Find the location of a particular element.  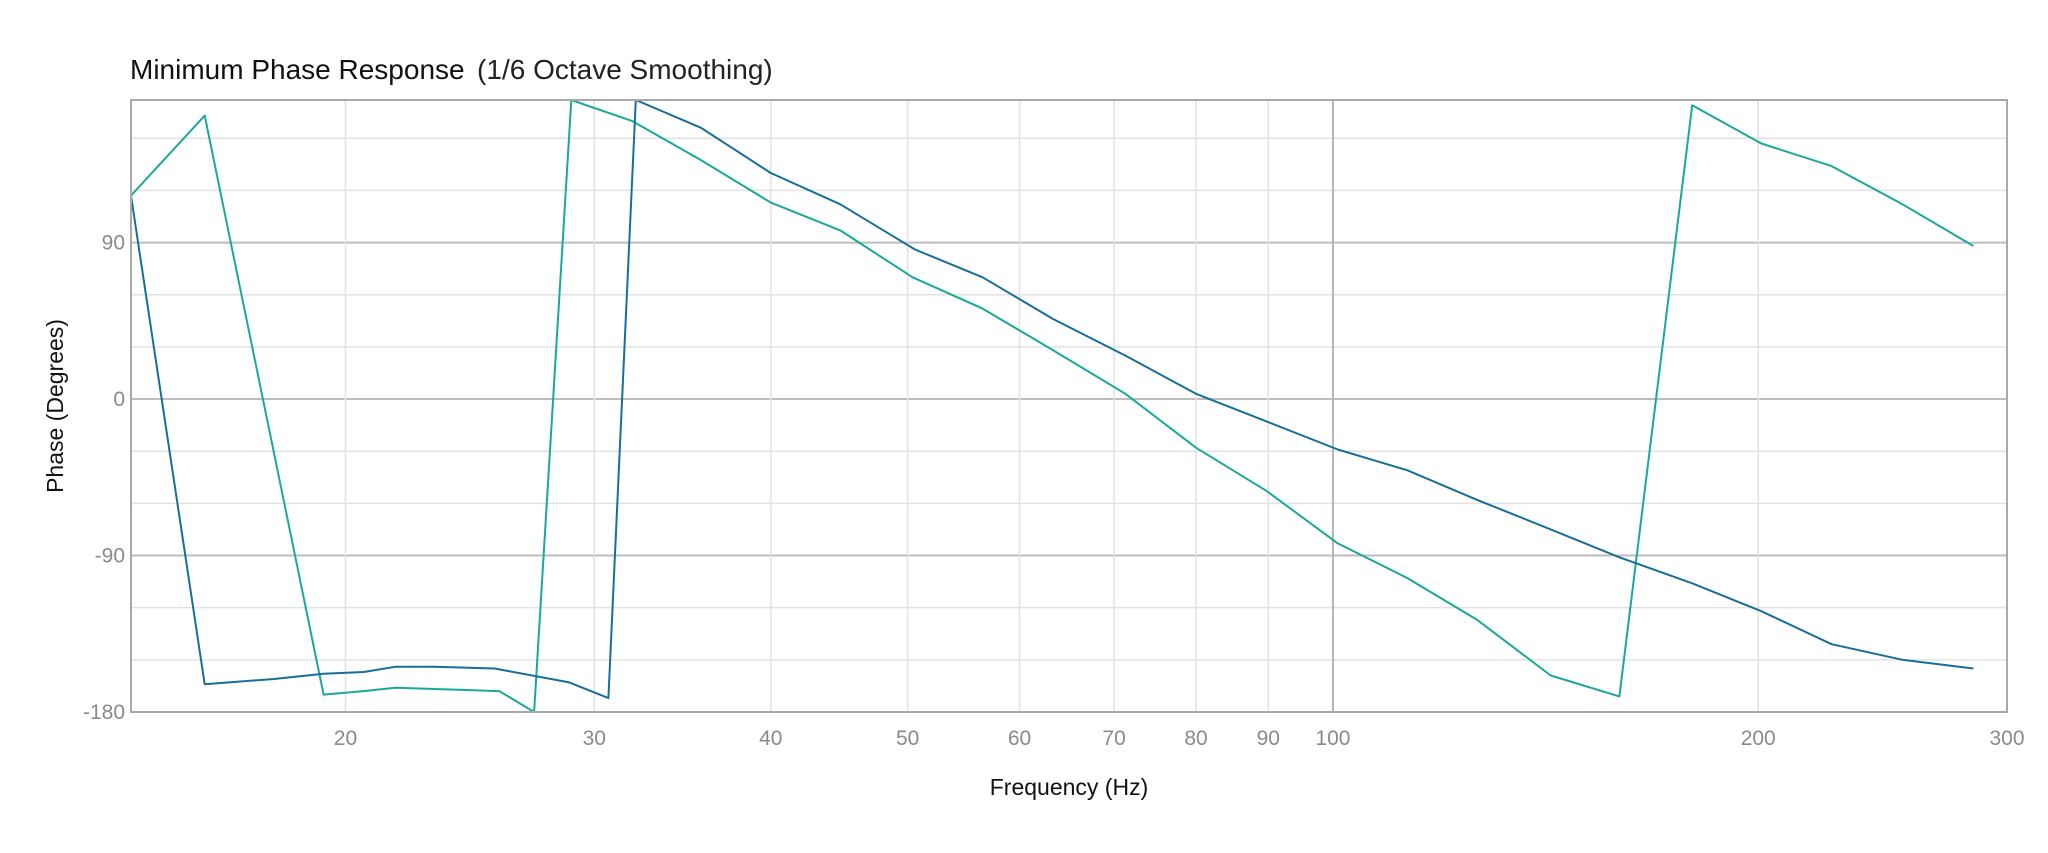

y-tick-label: 0 is located at coordinates (119, 399).